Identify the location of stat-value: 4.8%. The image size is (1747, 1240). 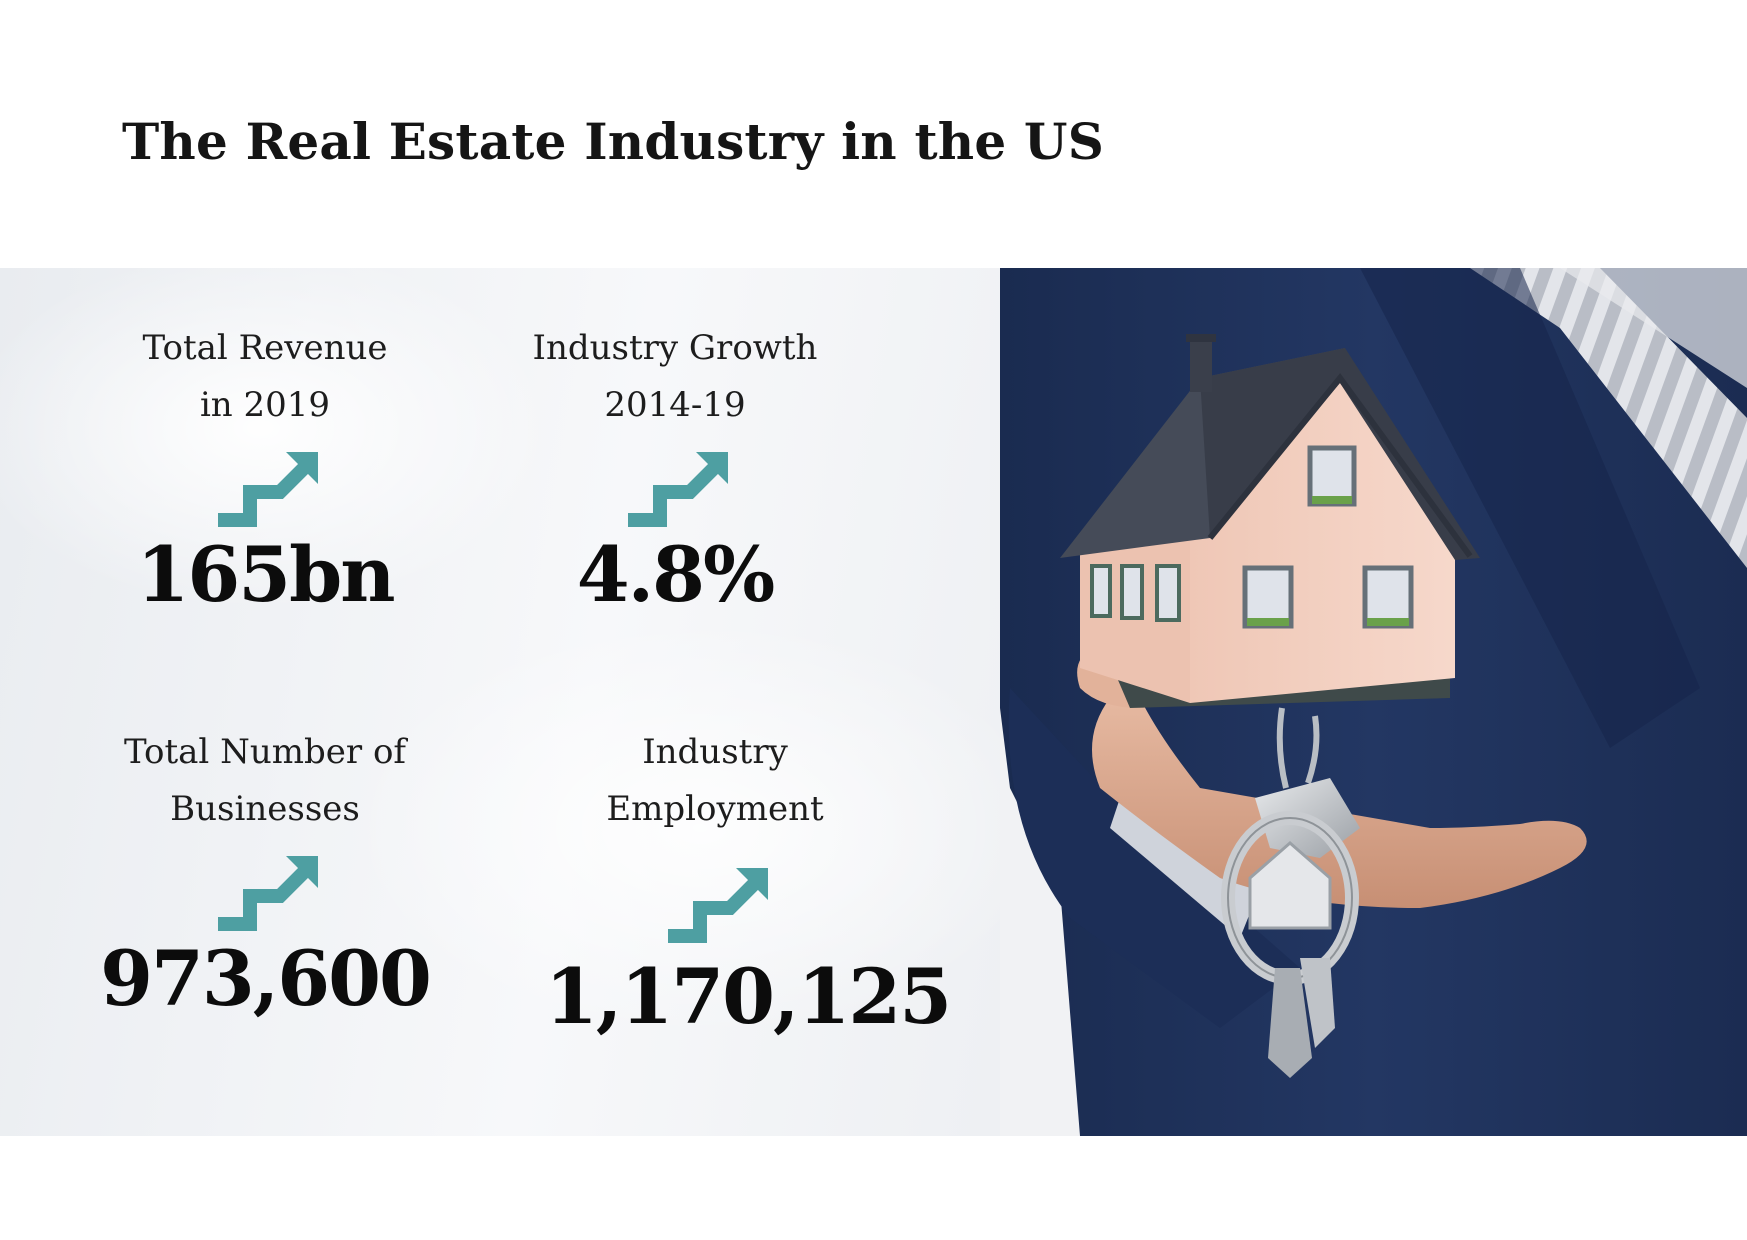
(675, 574).